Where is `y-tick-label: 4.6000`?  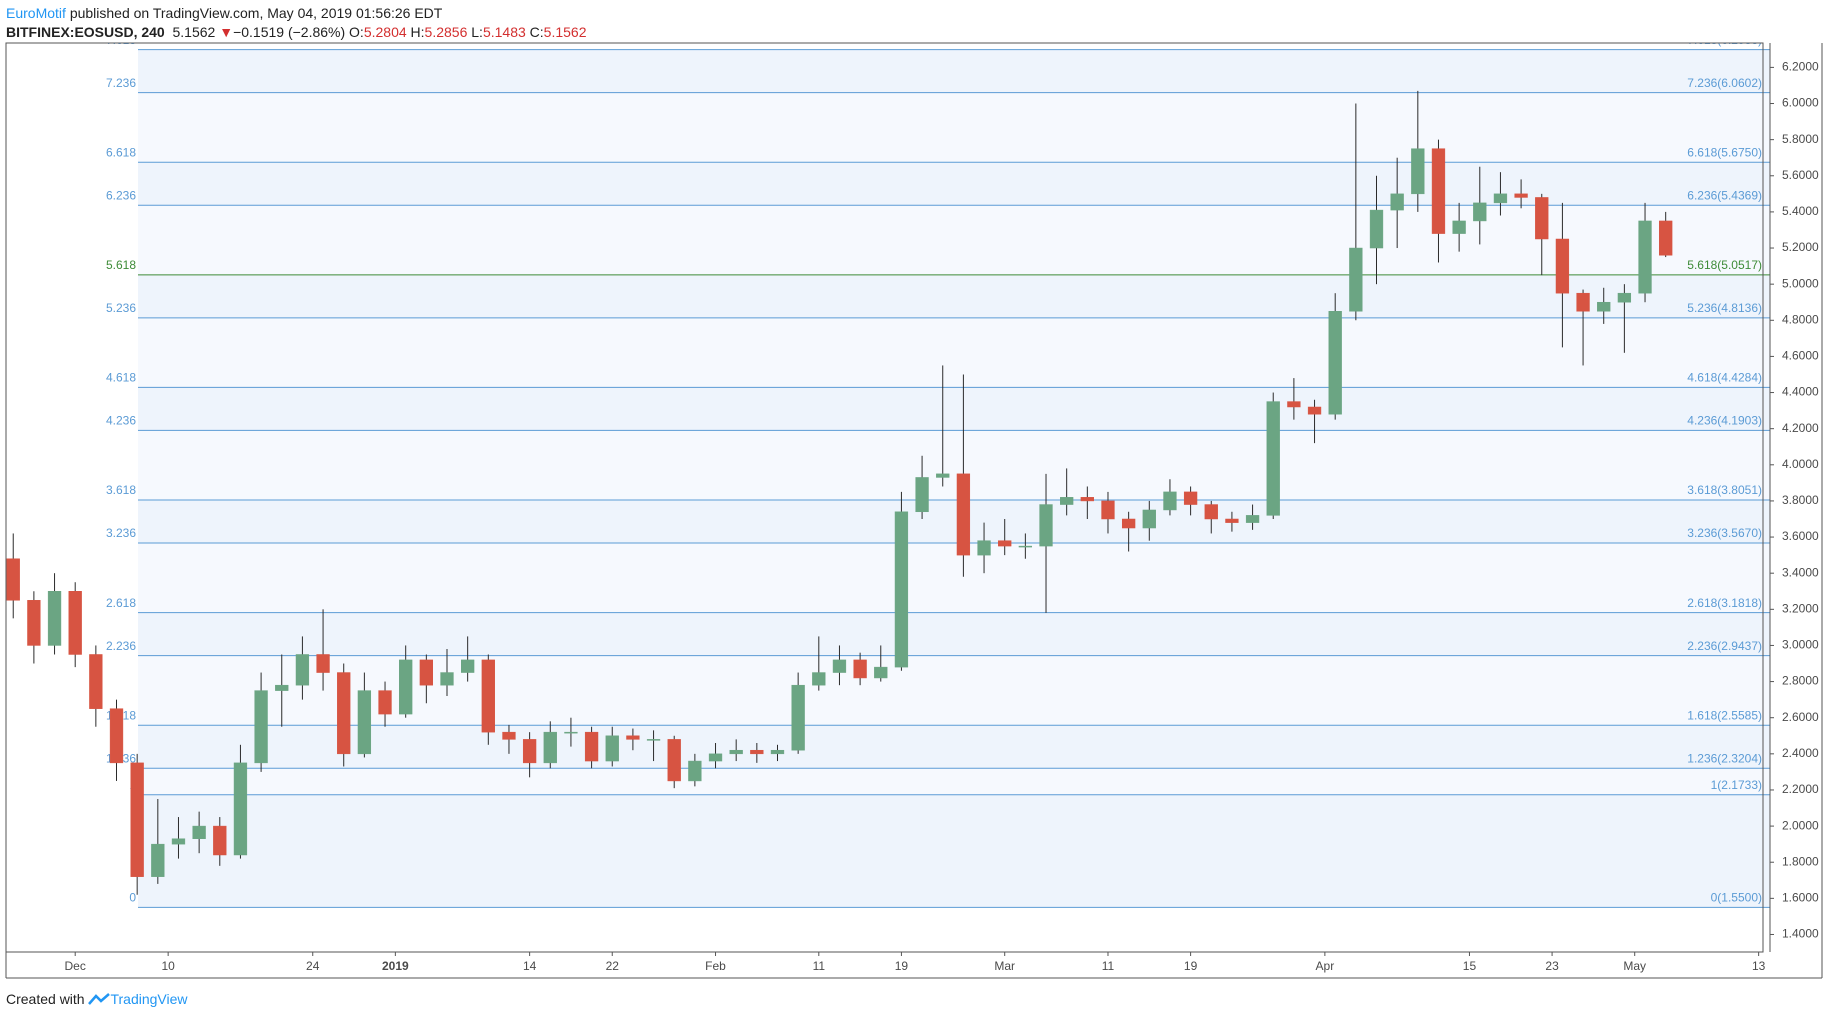
y-tick-label: 4.6000 is located at coordinates (1800, 356).